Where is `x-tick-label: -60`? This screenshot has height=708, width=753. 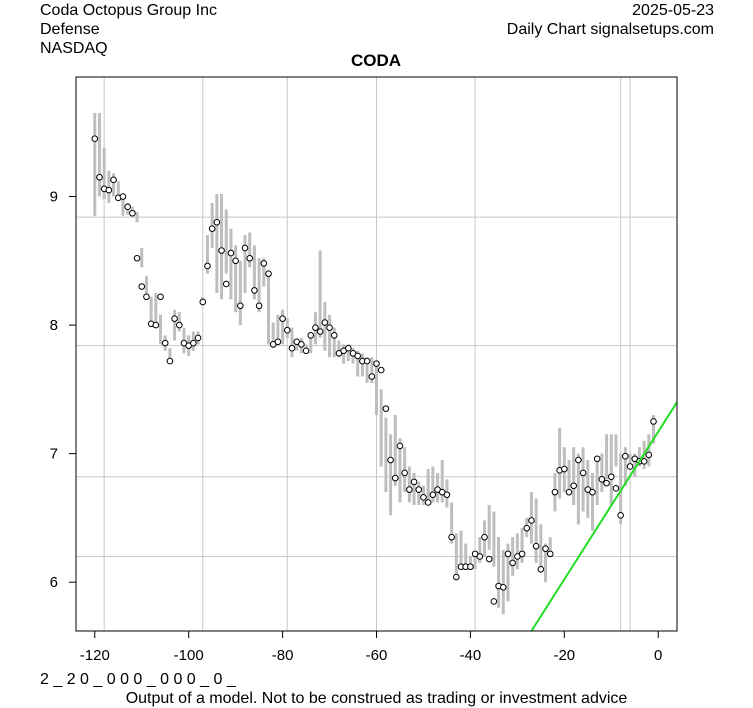
x-tick-label: -60 is located at coordinates (377, 655).